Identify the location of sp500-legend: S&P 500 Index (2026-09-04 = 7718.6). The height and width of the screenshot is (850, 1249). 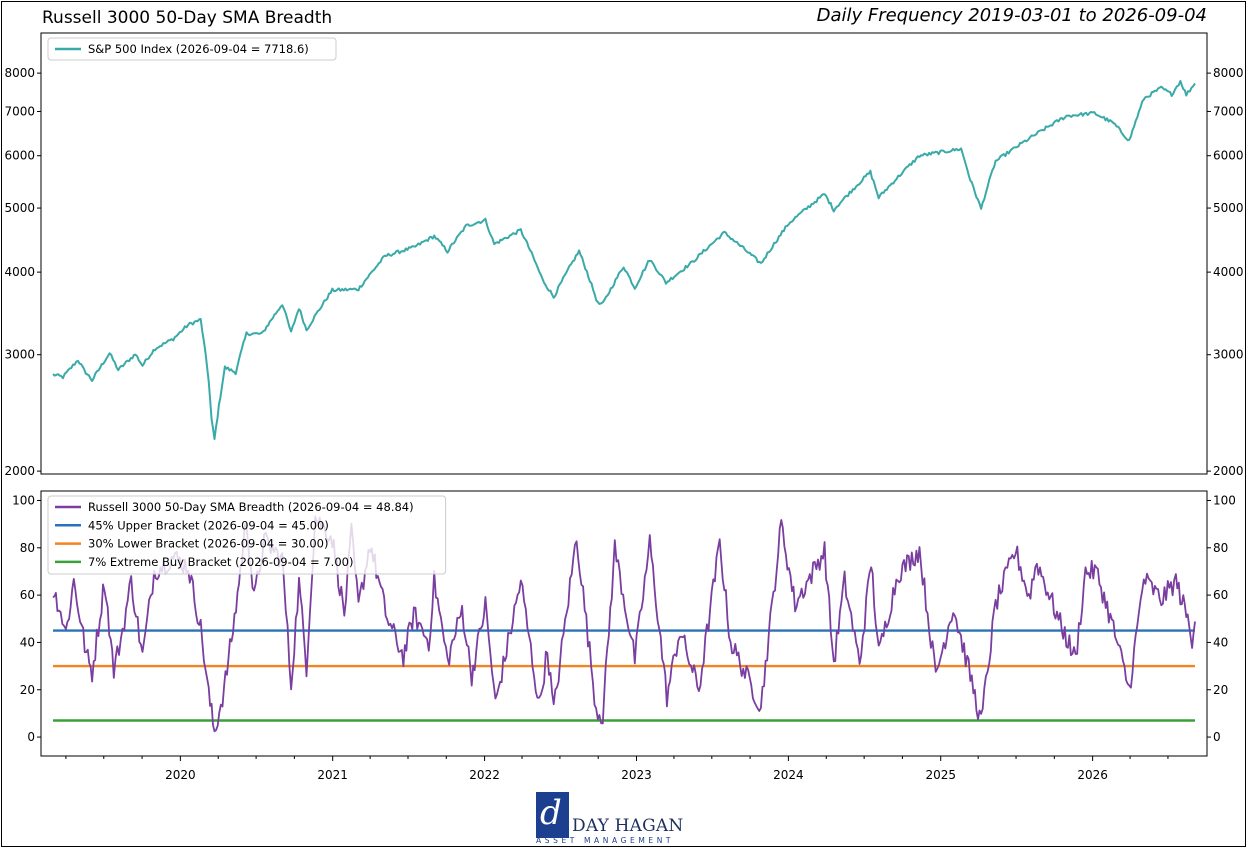
(192, 49).